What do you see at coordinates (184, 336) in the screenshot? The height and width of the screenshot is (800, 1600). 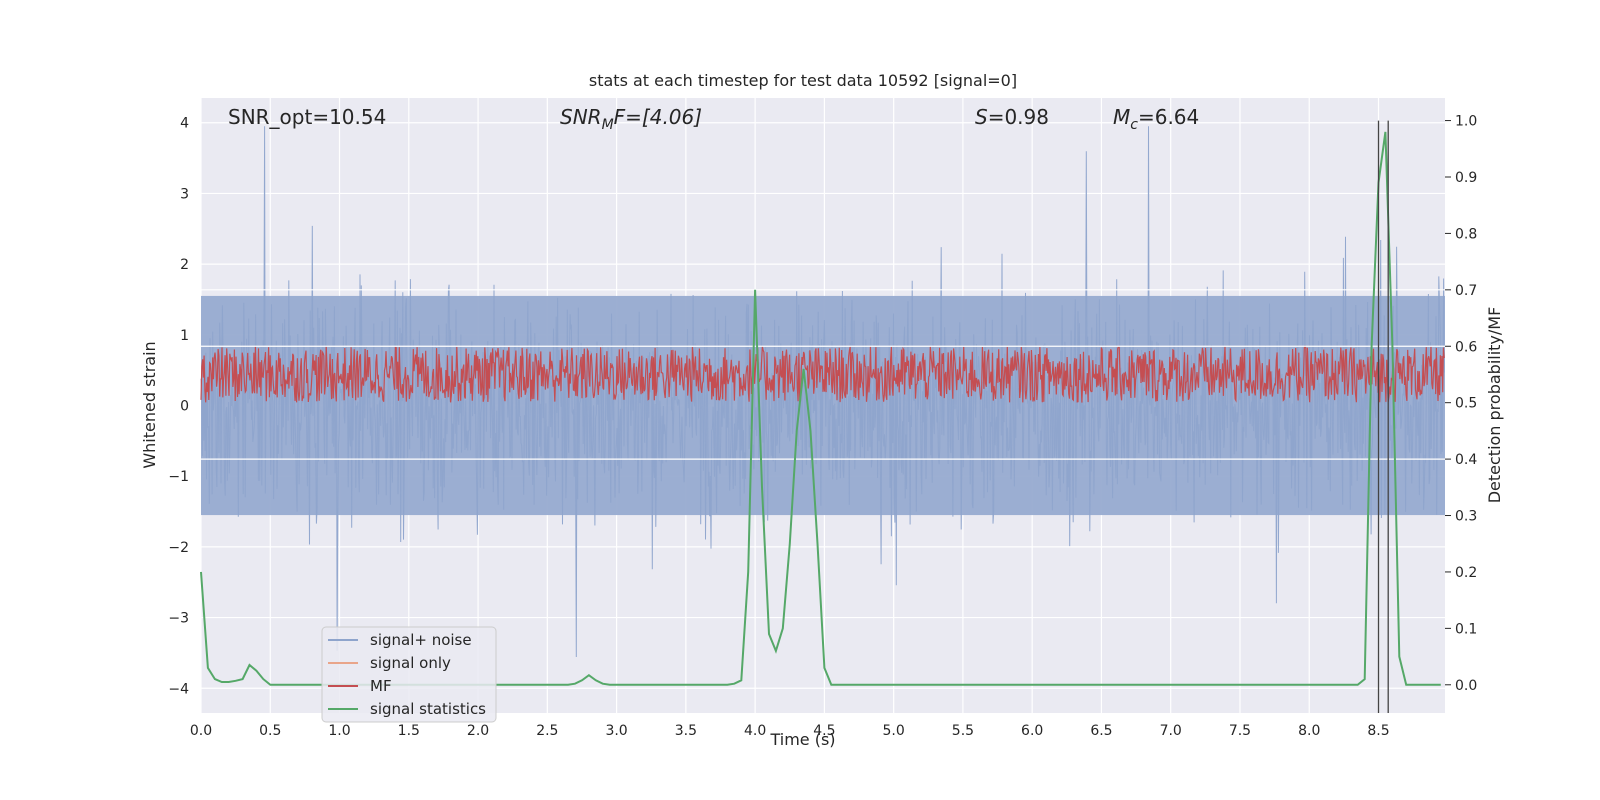 I see `y-left-tick-label: 1` at bounding box center [184, 336].